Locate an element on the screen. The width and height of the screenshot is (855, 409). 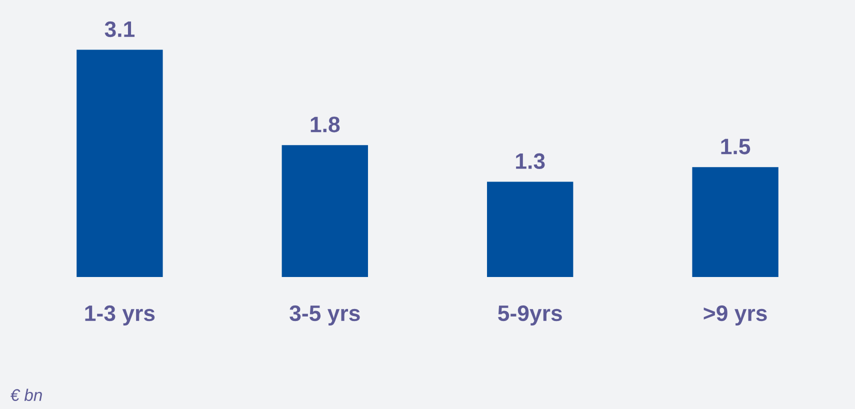
data-label: 1.3 is located at coordinates (530, 161).